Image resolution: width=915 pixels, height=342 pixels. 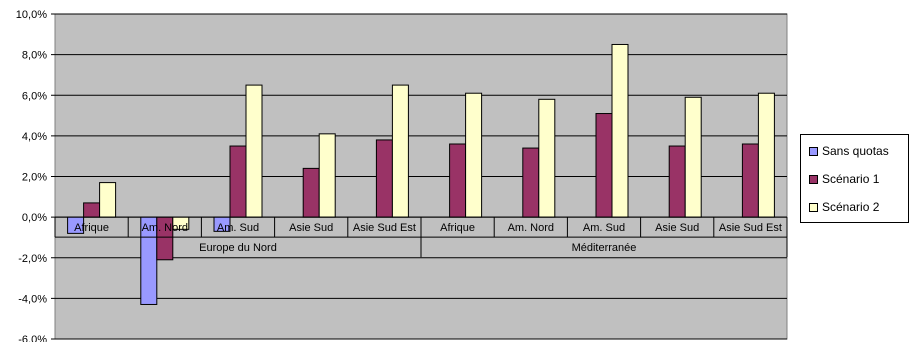 What do you see at coordinates (34, 218) in the screenshot?
I see `y-tick-label: 0,0%` at bounding box center [34, 218].